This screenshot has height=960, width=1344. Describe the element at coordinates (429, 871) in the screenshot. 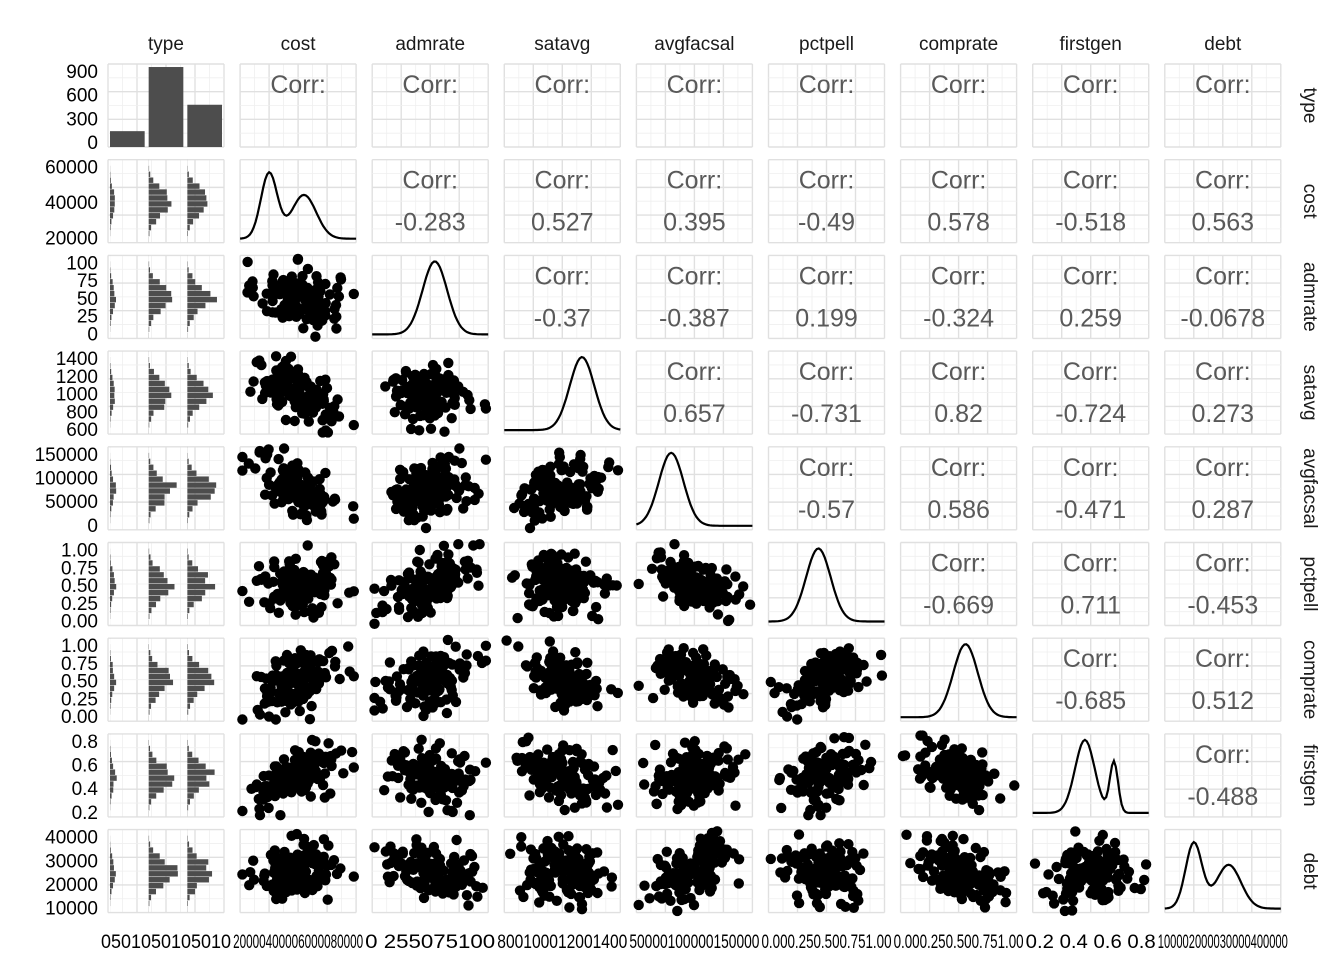

I see `panel-debt-admrate` at that location.